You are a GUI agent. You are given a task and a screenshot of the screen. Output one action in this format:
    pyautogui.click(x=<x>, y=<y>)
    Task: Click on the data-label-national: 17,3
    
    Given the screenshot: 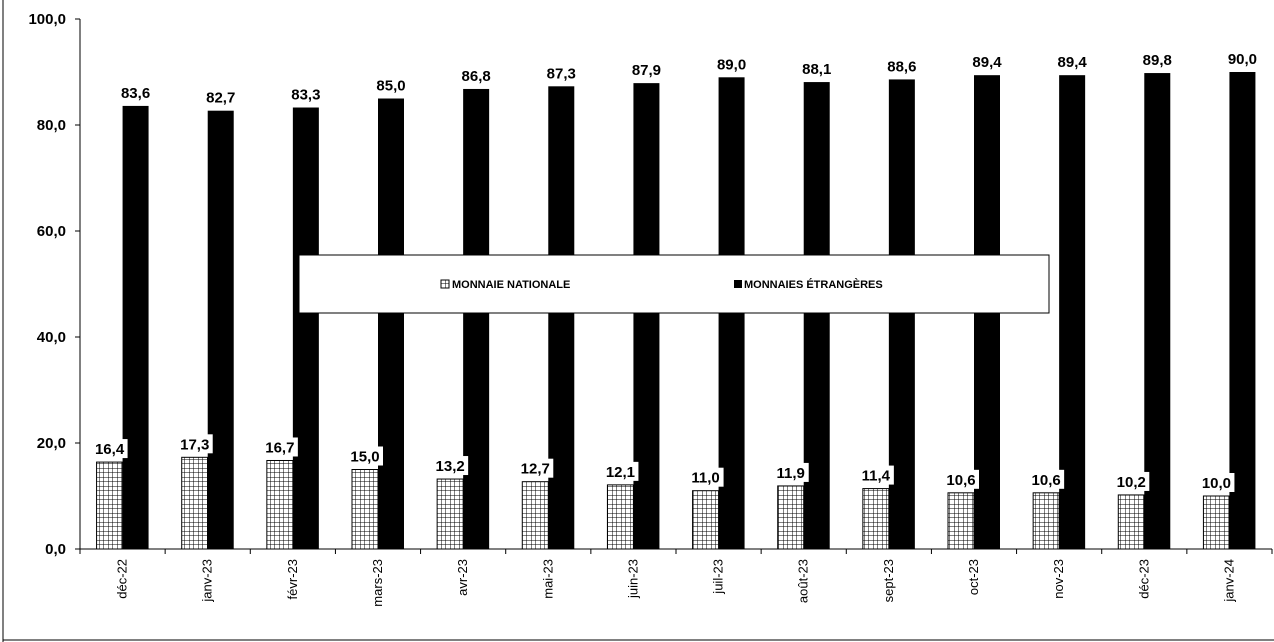 What is the action you would take?
    pyautogui.click(x=194, y=444)
    